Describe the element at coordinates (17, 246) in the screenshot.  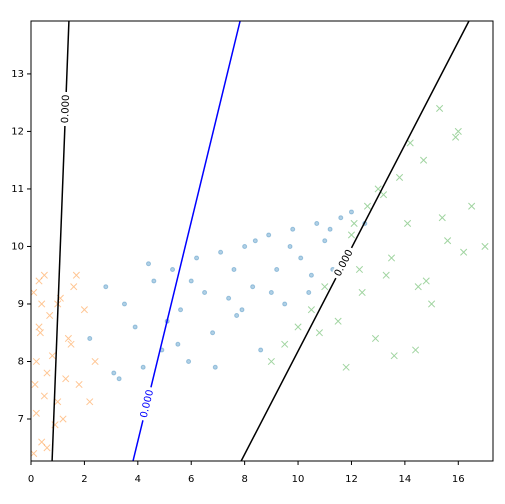
I see `y-tick-label: 10` at that location.